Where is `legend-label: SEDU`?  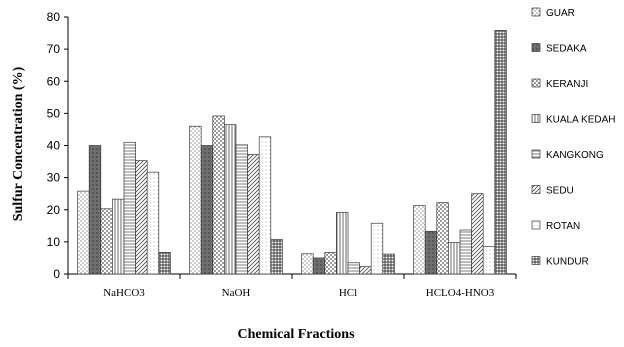
legend-label: SEDU is located at coordinates (560, 191).